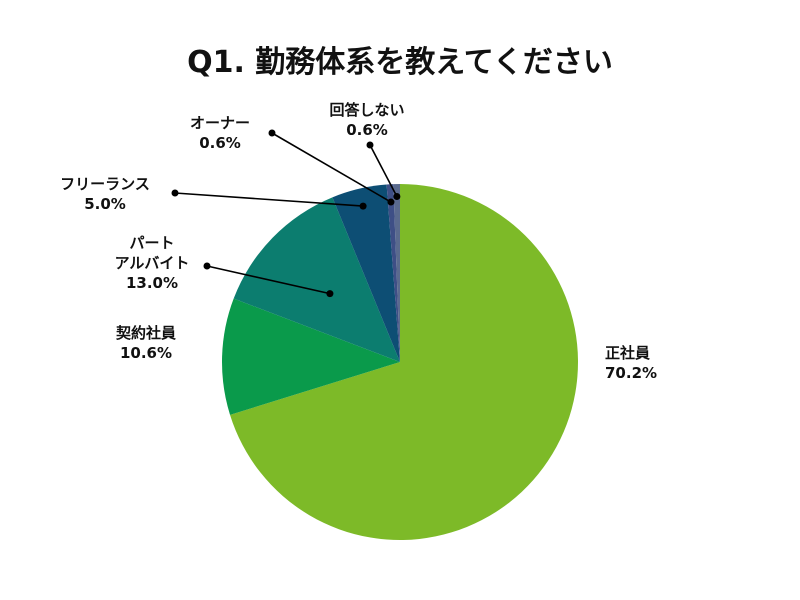  I want to click on leader-lines, so click(286, 213).